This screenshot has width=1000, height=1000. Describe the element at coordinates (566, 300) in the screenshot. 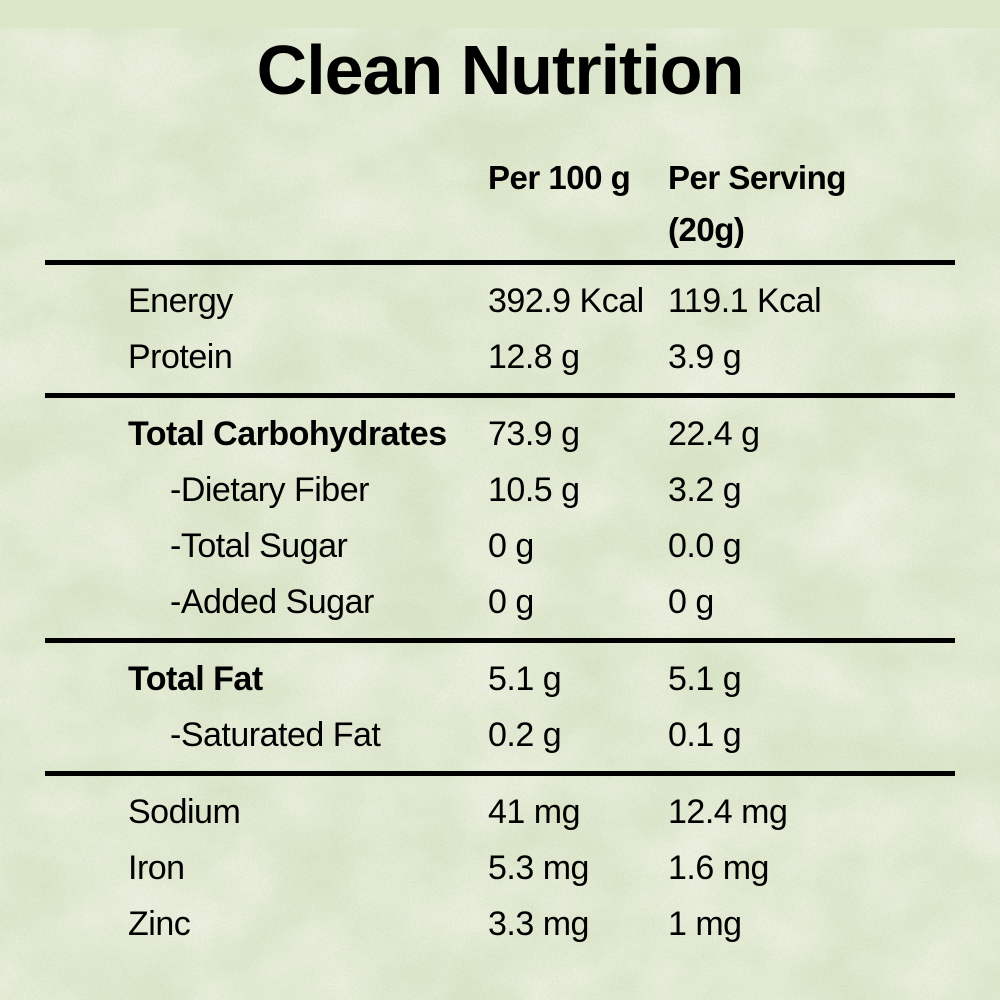

I see `value-per-100g: 392.9 Kcal` at that location.